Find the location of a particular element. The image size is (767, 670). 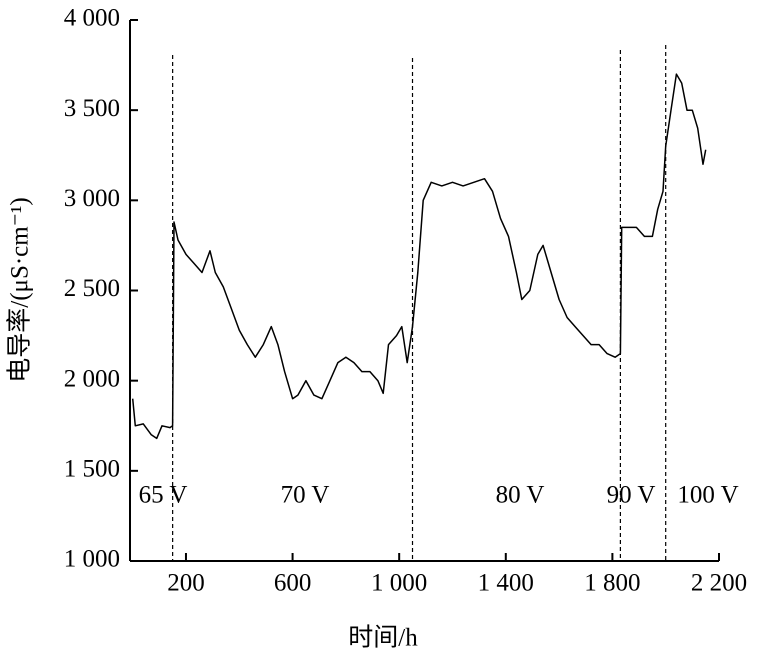

y-axis-label: 电导率/(μS·cm⁻¹) is located at coordinates (20, 289).